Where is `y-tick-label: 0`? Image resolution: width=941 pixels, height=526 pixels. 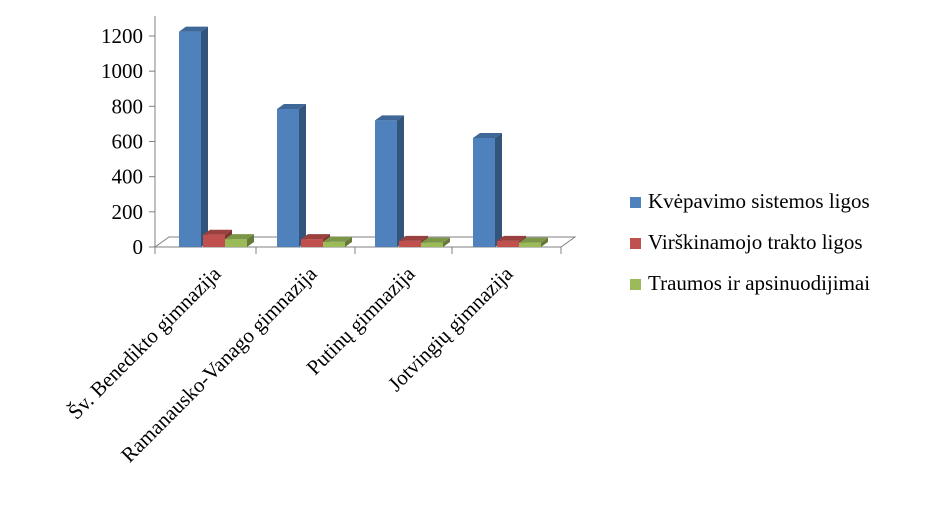 y-tick-label: 0 is located at coordinates (138, 247).